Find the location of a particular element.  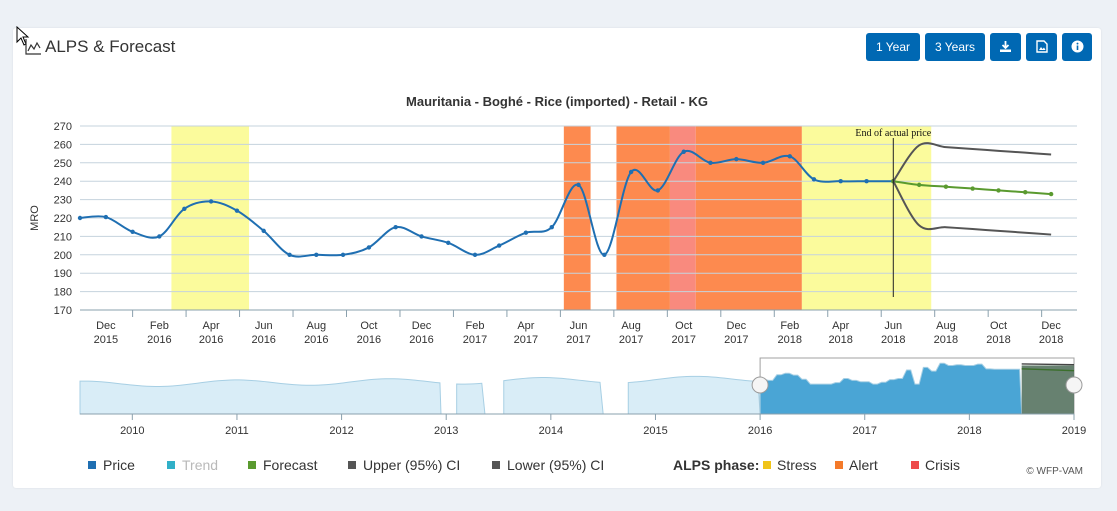

mouse-cursor-icon is located at coordinates (23, 36).